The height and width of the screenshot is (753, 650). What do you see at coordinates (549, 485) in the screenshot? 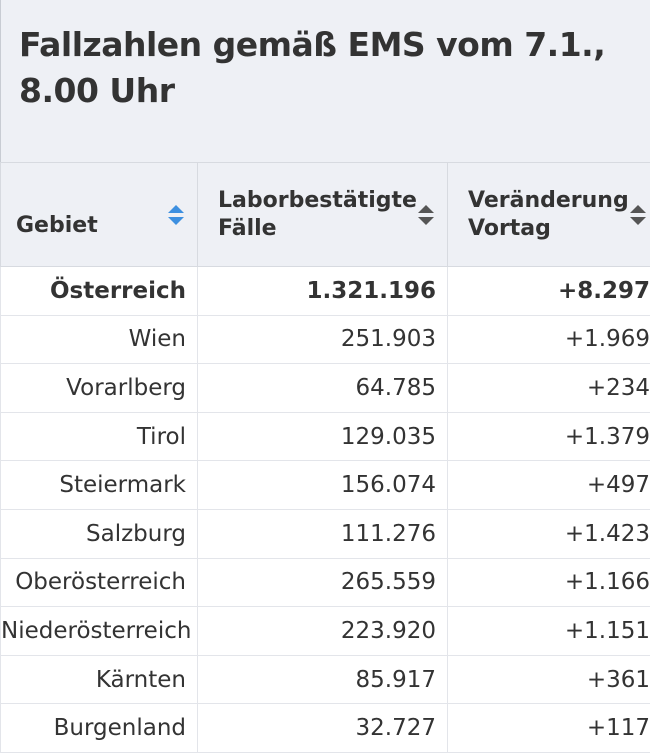
I see `cell-veraenderung: +497` at bounding box center [549, 485].